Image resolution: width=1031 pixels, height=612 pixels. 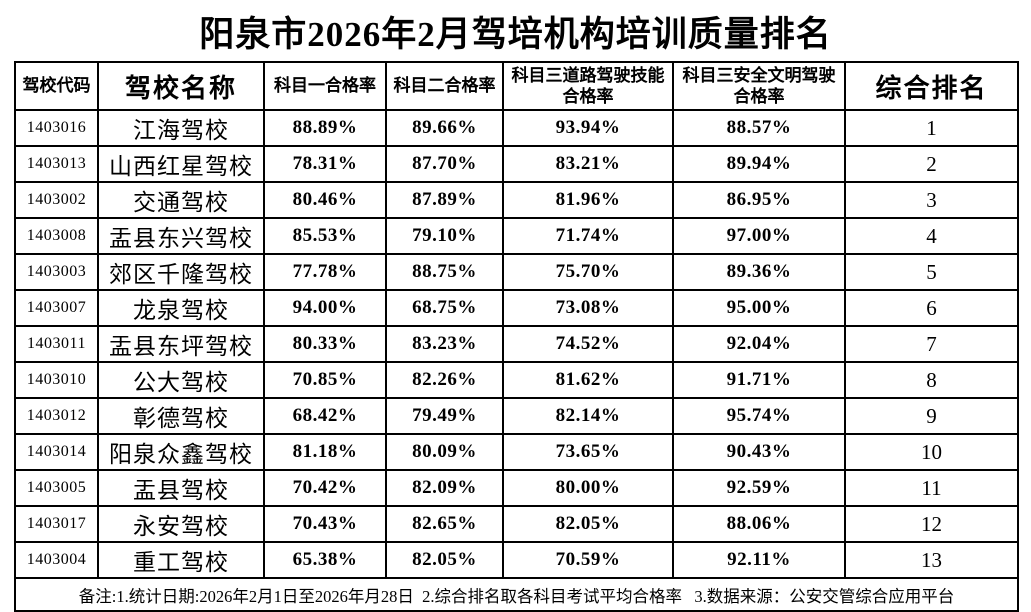 I want to click on table-row: 1403005 盂县驾校 70.42% 82.09% 80.00% 92.59% 11, so click(x=516, y=488).